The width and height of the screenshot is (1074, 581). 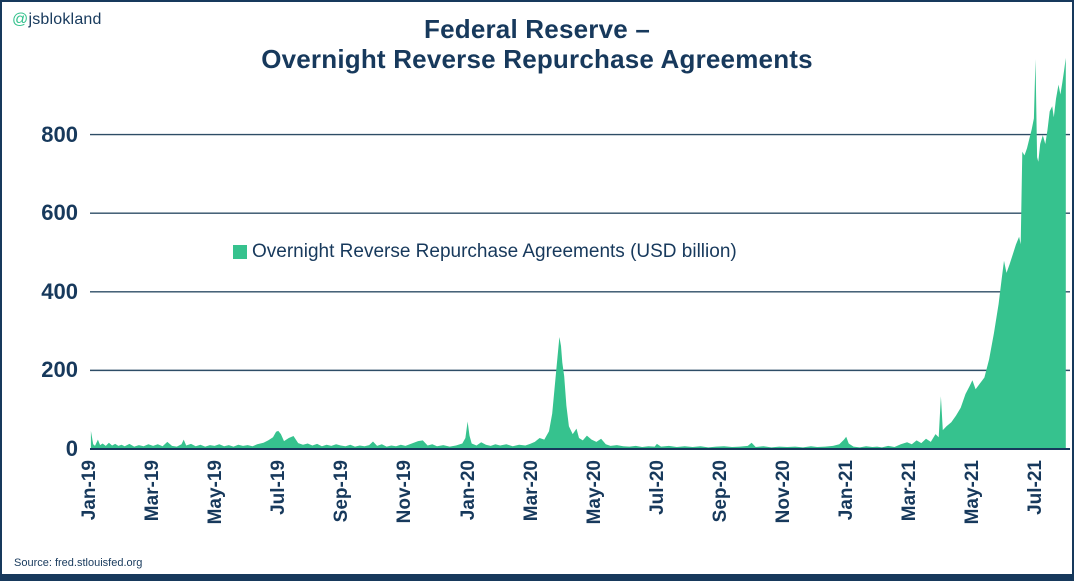 I want to click on y-axis-label-800: 800, so click(x=59, y=134).